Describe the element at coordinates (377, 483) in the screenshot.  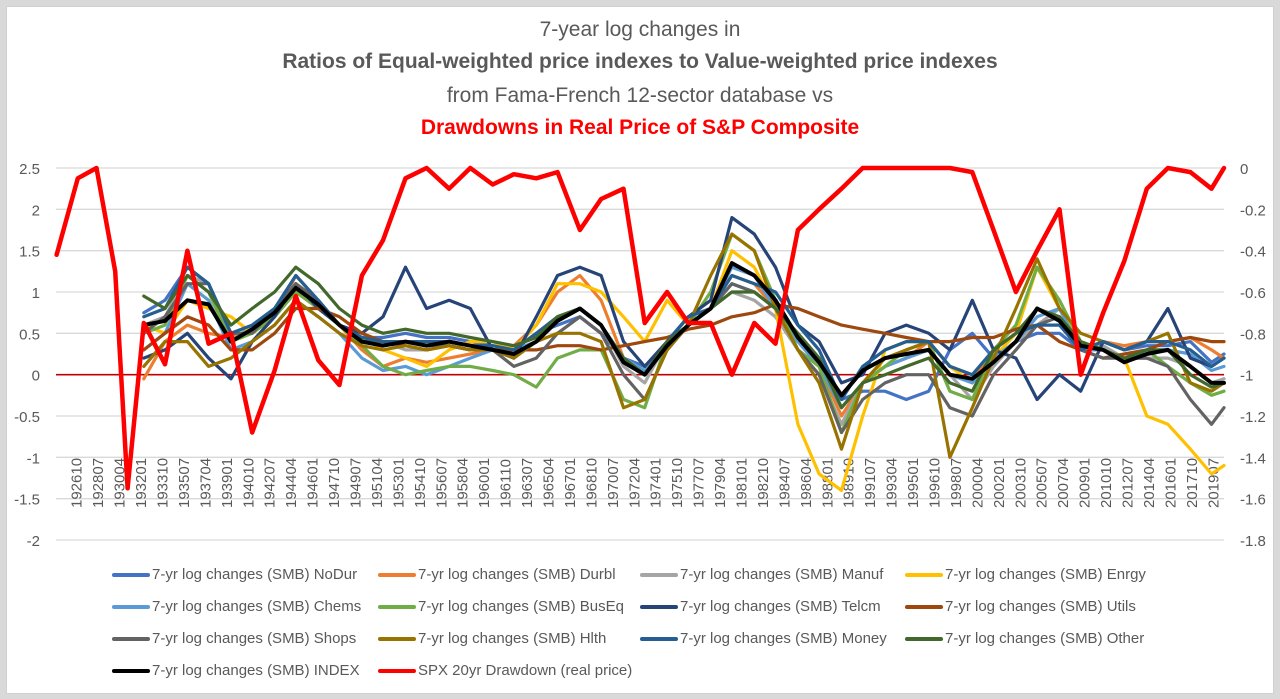
I see `x-tick-label: 195104` at that location.